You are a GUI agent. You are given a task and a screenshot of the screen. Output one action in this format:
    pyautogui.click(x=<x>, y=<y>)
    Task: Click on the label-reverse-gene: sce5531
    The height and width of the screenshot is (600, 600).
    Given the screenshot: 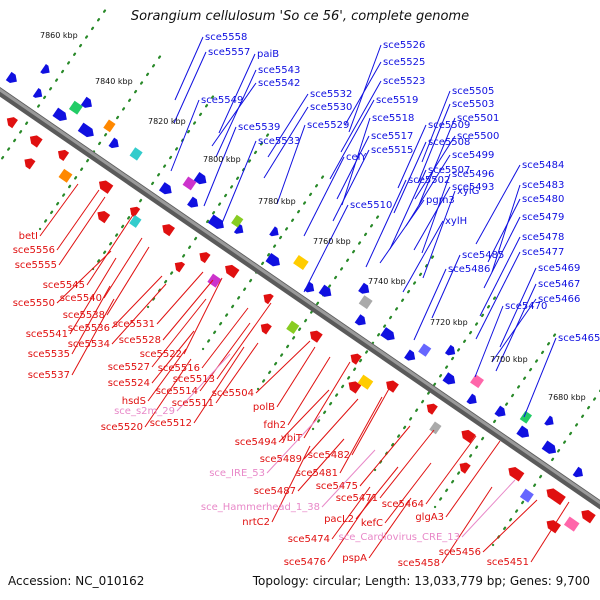 What is the action you would take?
    pyautogui.click(x=134, y=324)
    